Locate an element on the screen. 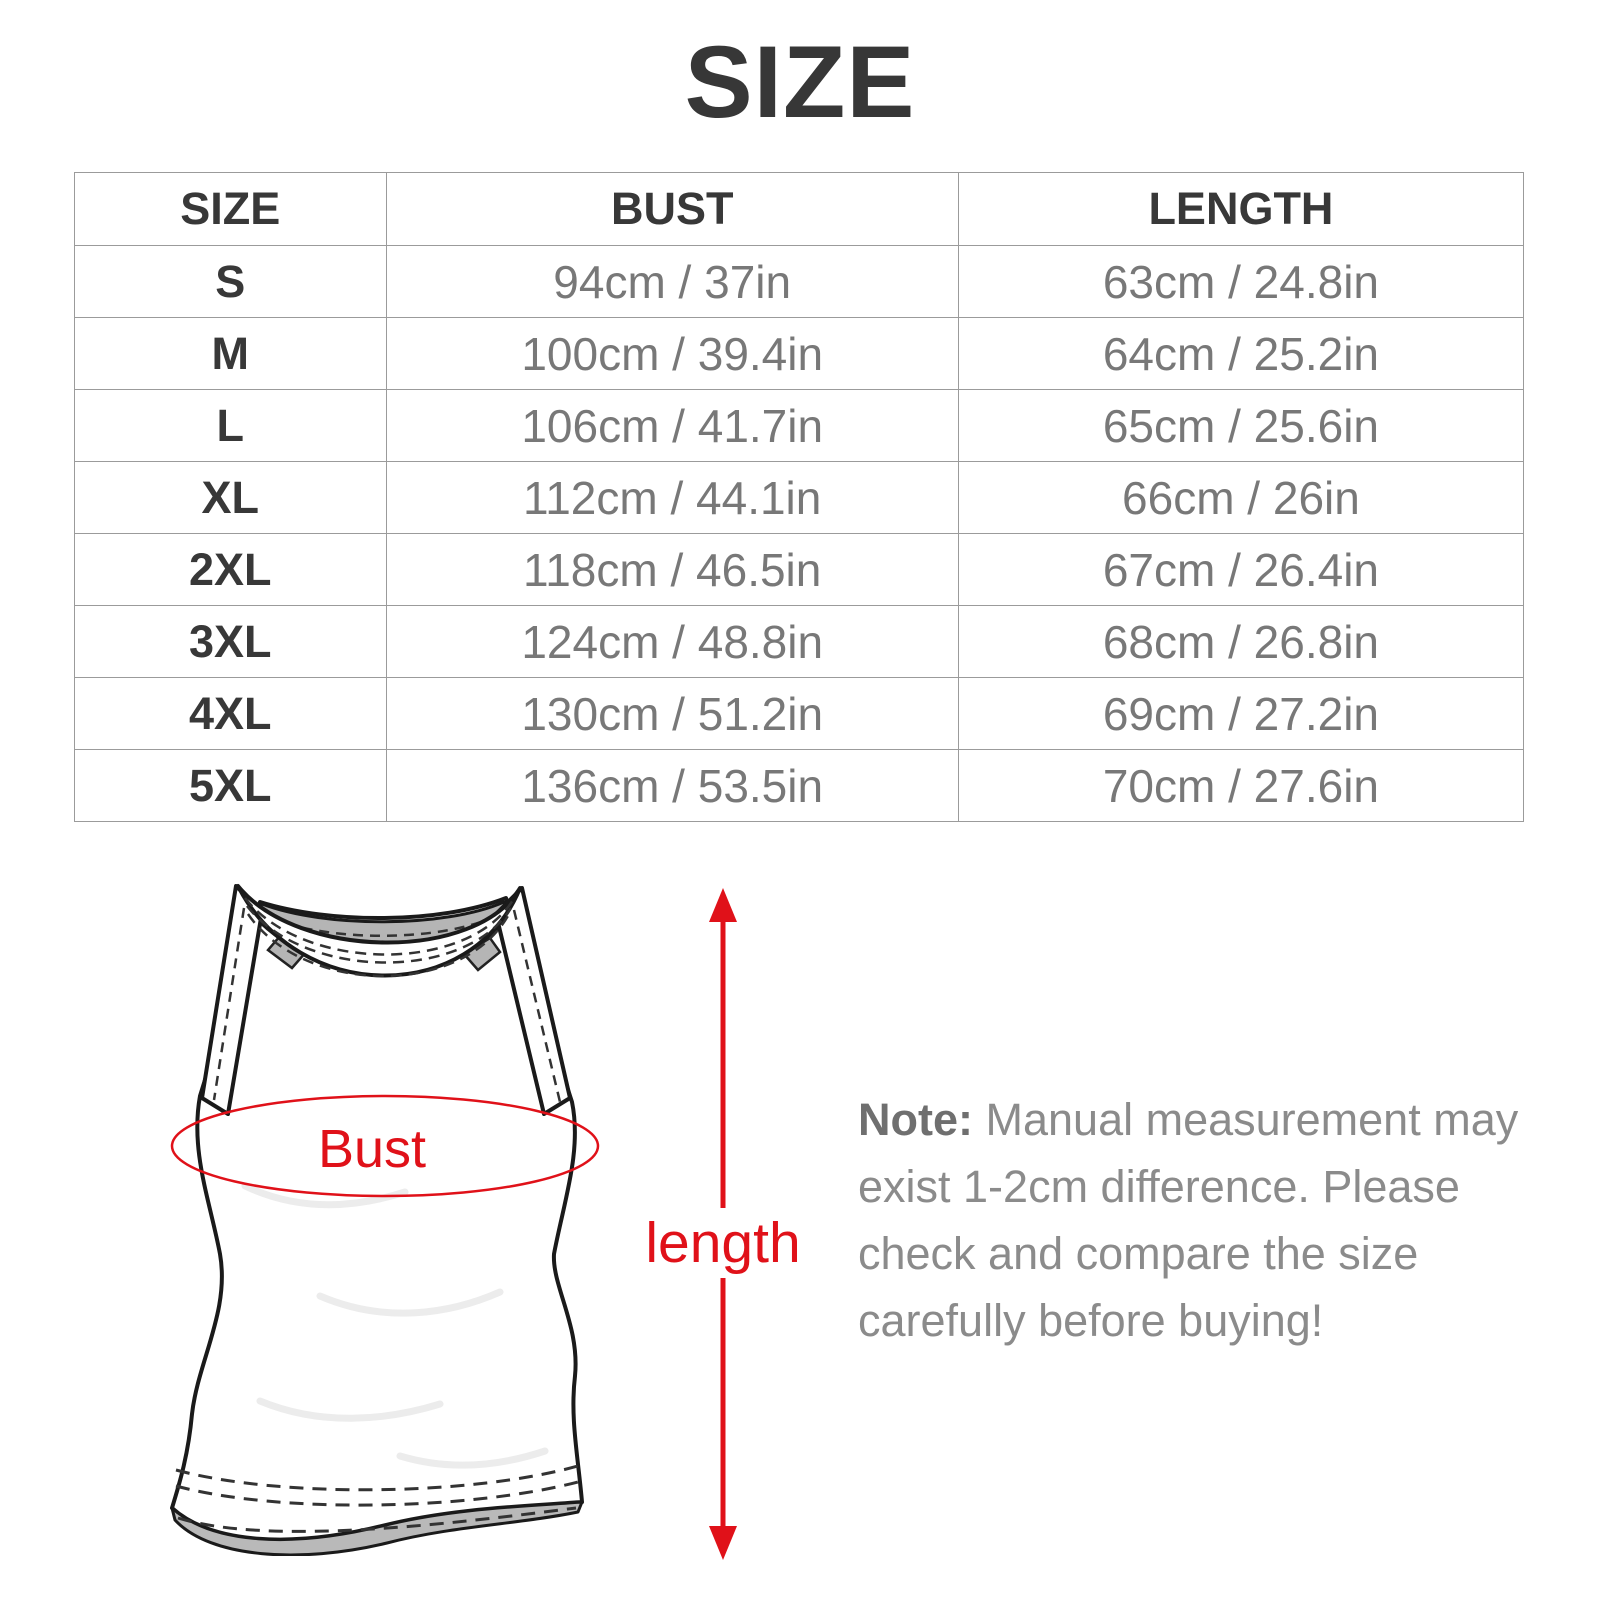  table-row: M 100cm / 39.4in 64cm / 25.2in is located at coordinates (799, 353).